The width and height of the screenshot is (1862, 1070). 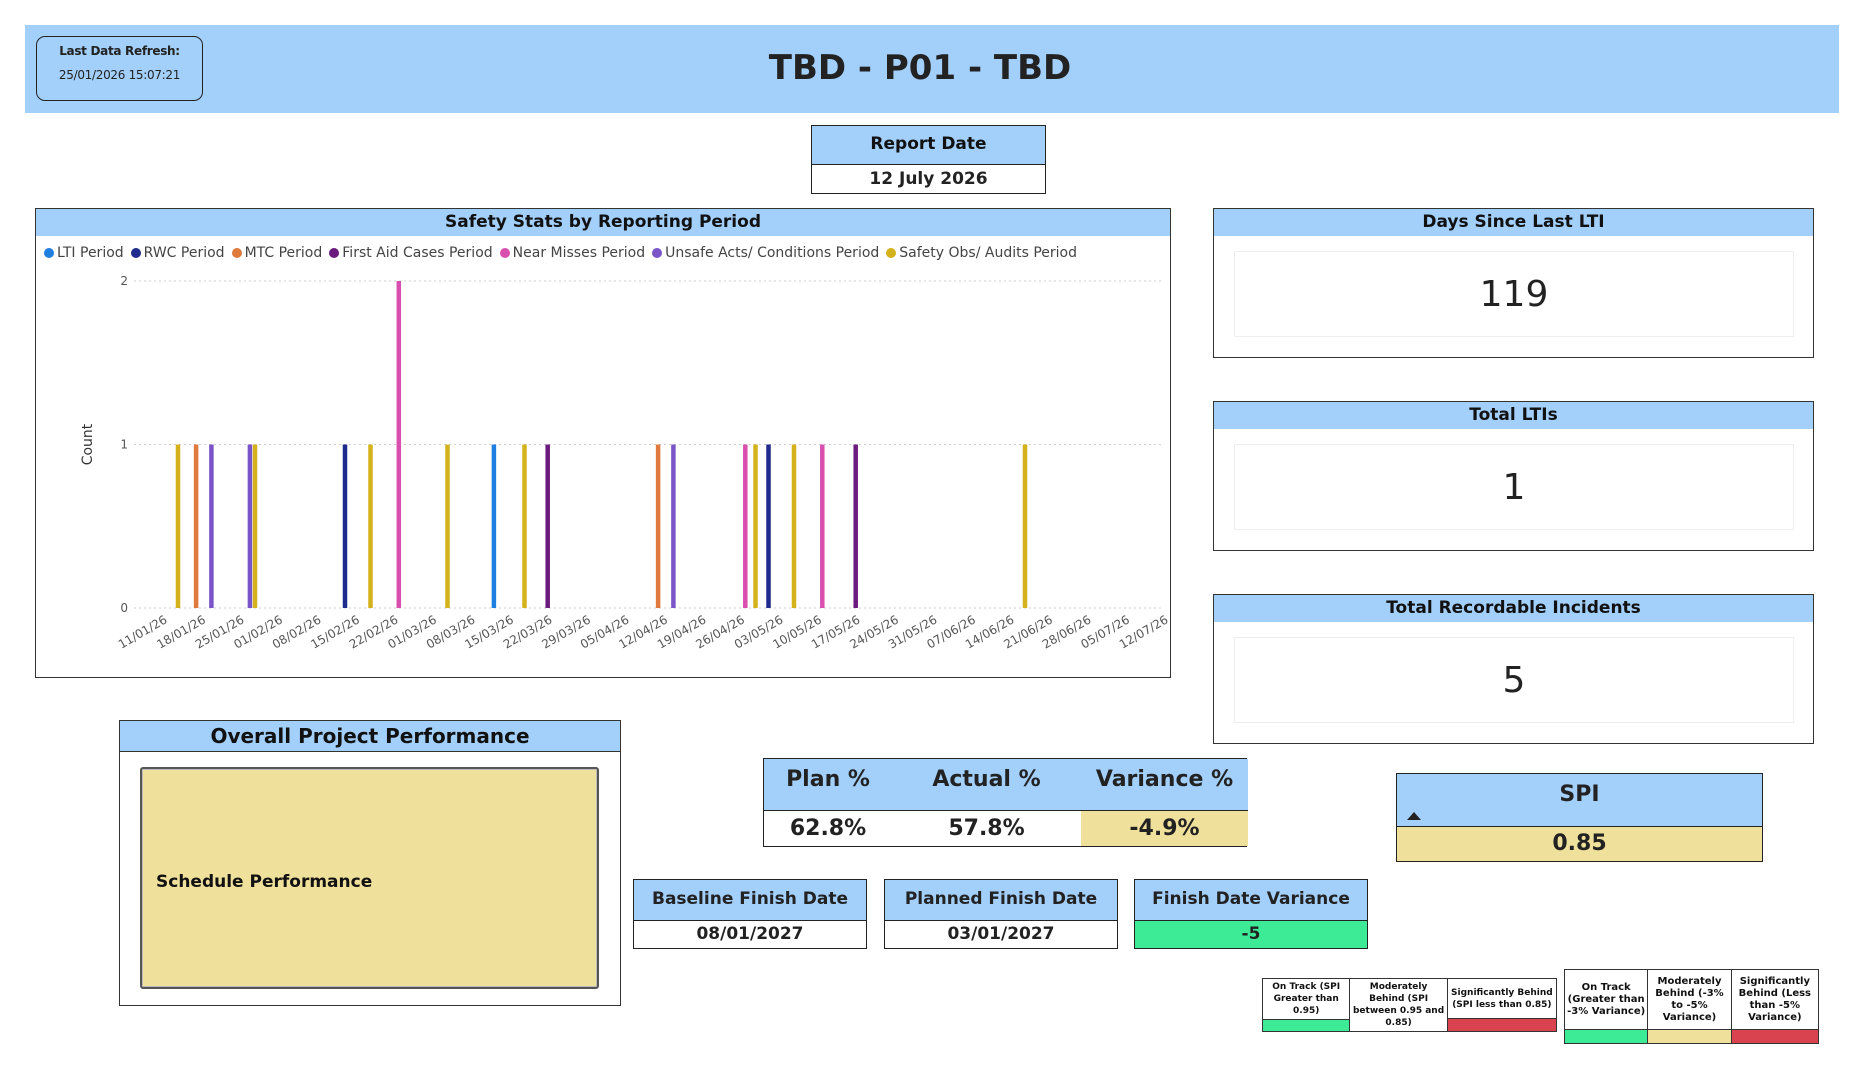 I want to click on actual-value: 57.8%, so click(x=986, y=828).